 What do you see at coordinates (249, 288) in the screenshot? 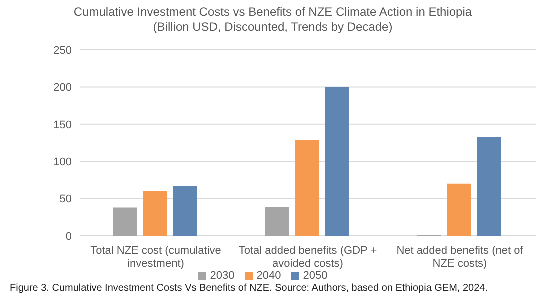
I see `caption: Figure 3. Cumulative Investment Costs Vs Benefits of NZE. Source: Authors, based on Ethiopia GEM, 2024.` at bounding box center [249, 288].